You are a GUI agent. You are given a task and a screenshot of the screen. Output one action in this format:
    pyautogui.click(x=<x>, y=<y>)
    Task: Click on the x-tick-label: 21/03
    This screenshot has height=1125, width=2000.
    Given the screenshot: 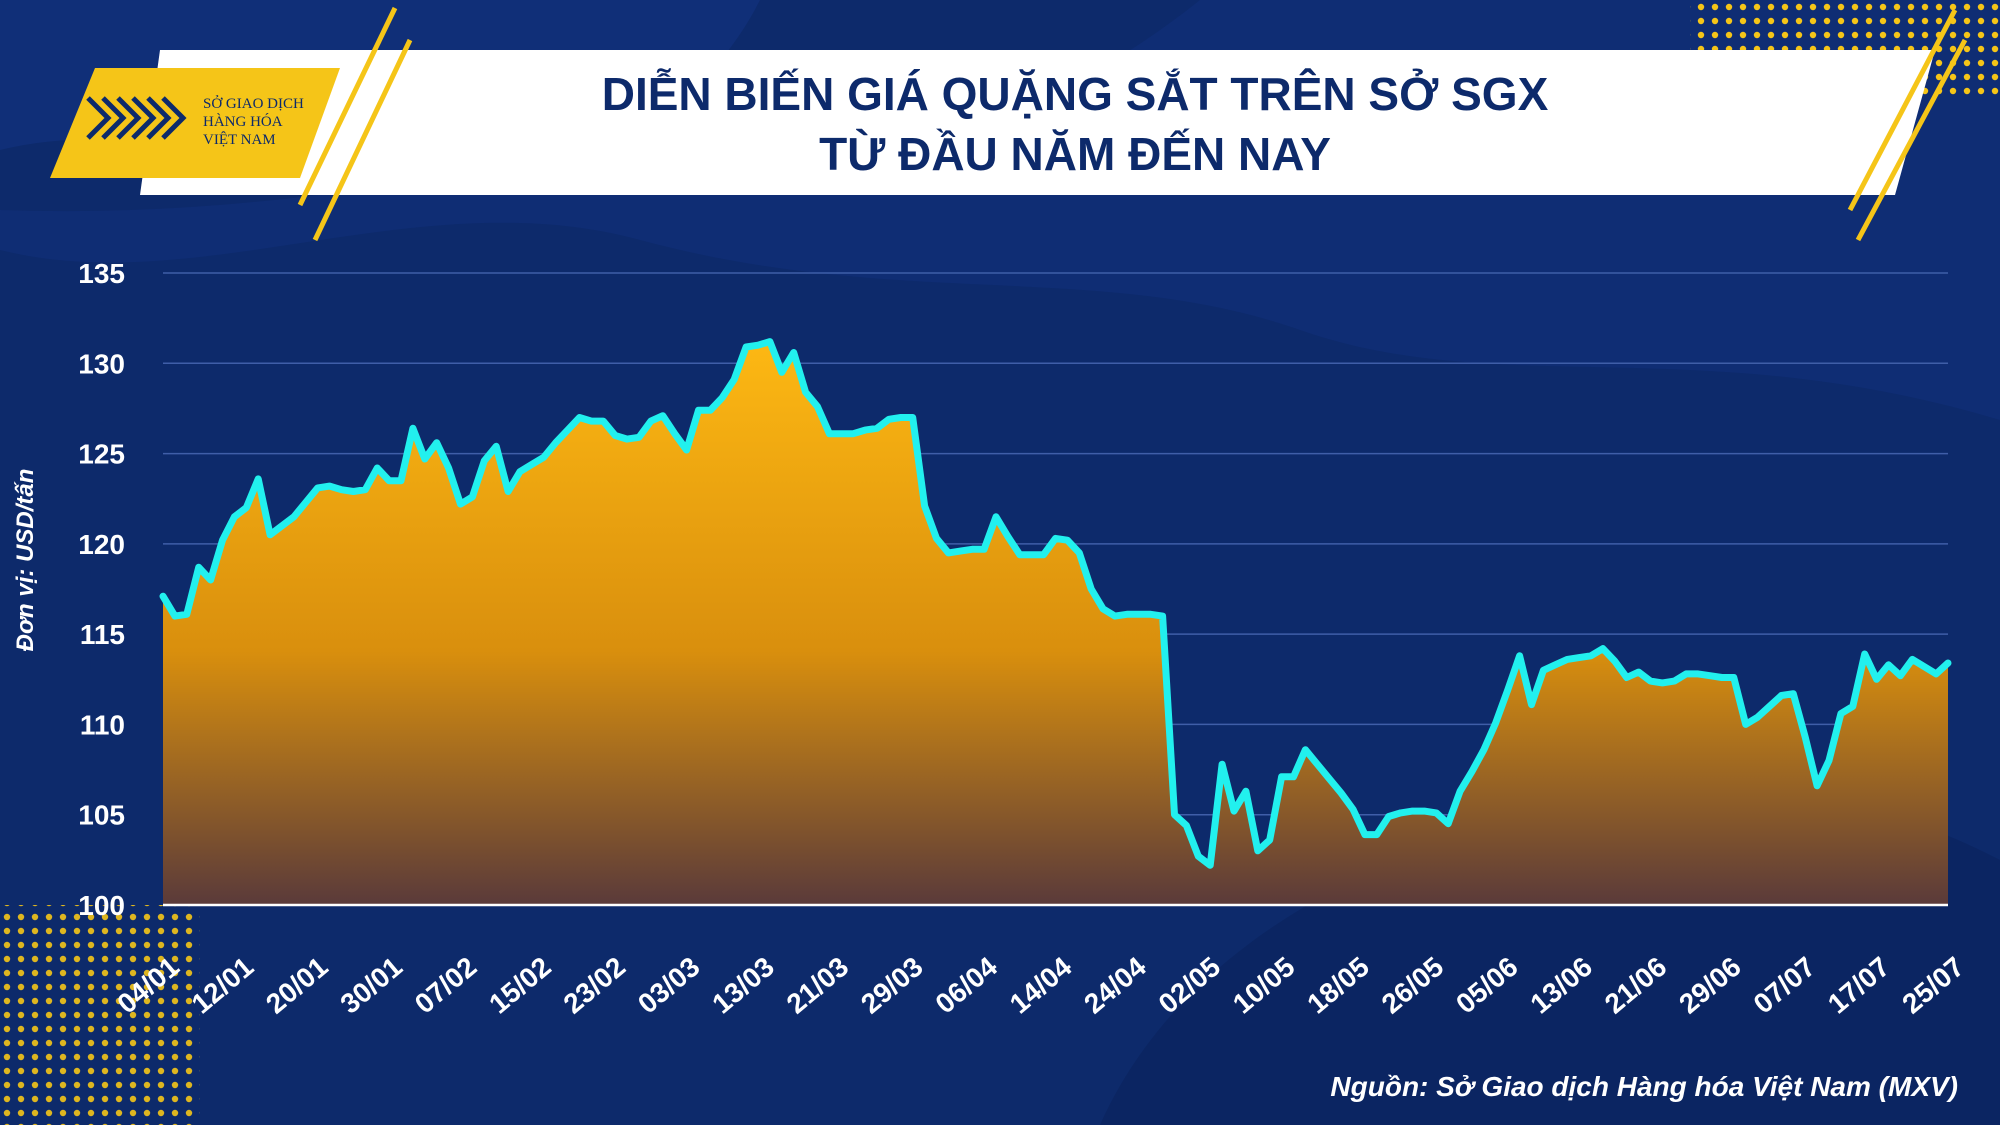 What is the action you would take?
    pyautogui.click(x=818, y=985)
    